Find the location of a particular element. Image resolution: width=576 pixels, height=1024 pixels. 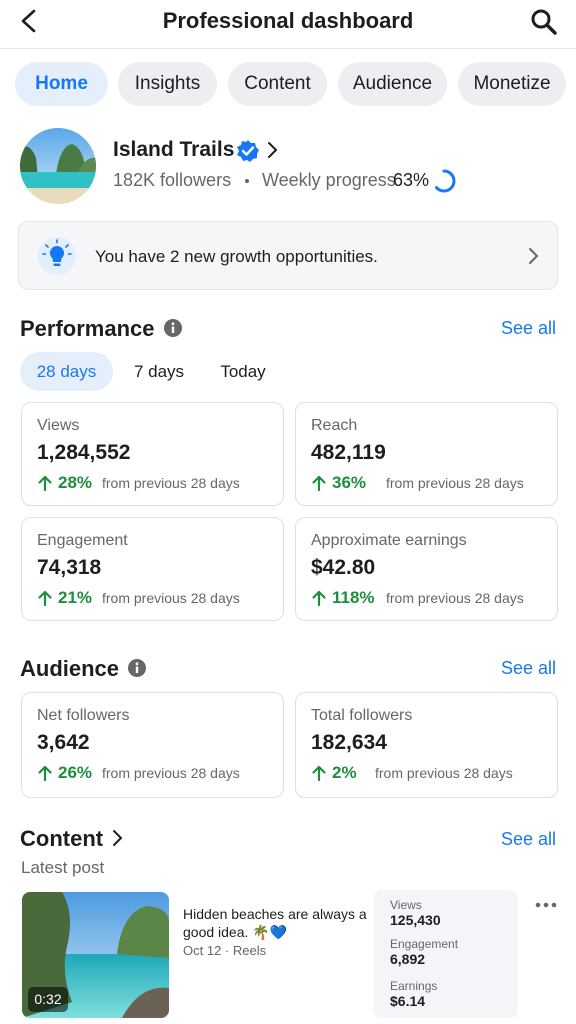

progress-ring is located at coordinates (444, 181).